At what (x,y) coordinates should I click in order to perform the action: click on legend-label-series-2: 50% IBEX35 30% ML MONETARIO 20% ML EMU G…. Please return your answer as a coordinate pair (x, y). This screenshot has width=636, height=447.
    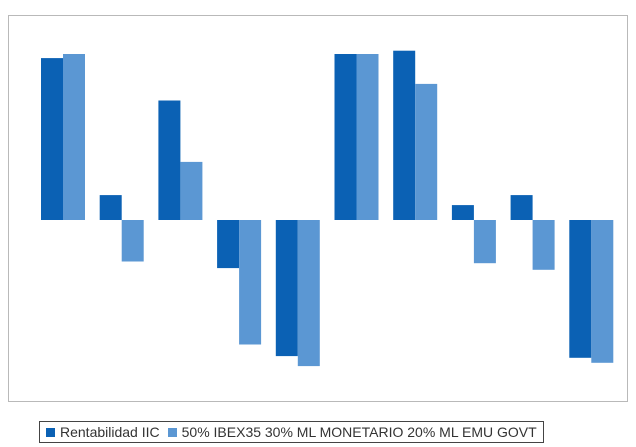
    Looking at the image, I should click on (359, 432).